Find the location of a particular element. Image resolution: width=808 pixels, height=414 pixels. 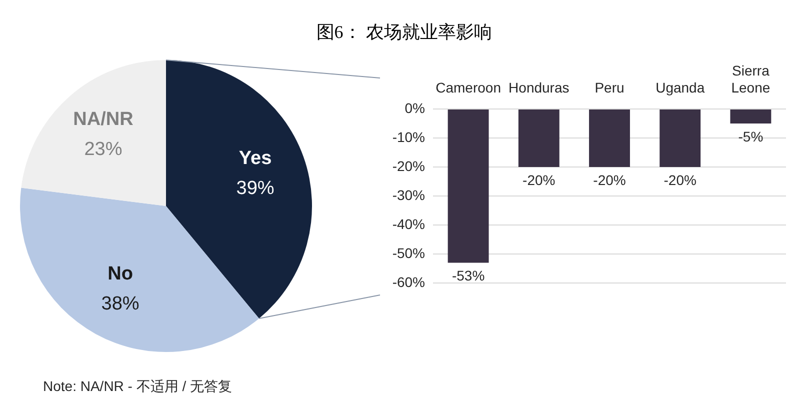

data-label: 38% is located at coordinates (120, 303).